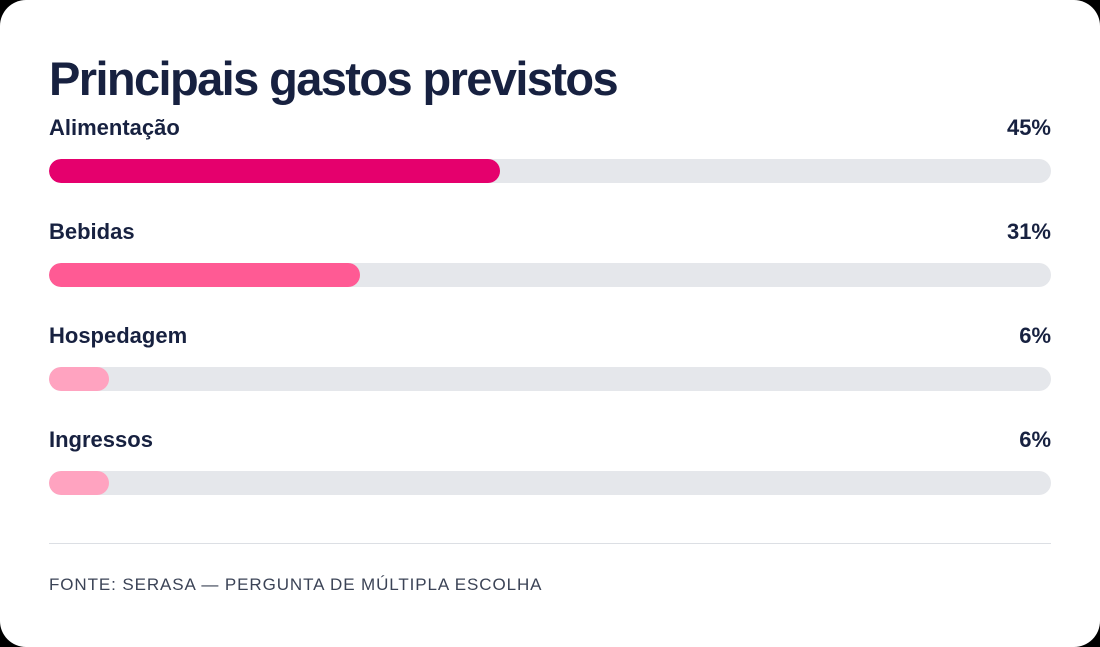  Describe the element at coordinates (334, 78) in the screenshot. I see `chart-title: Principais gastos previstos` at that location.